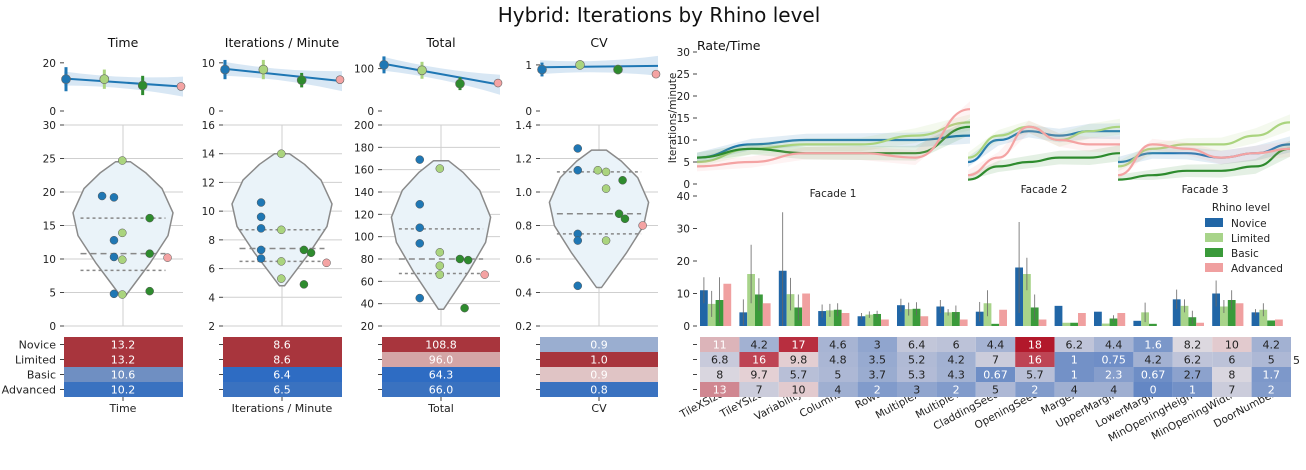 The image size is (1306, 470). Describe the element at coordinates (586, 226) in the screenshot. I see `violin-panel-3: 0.2 0.4 0.6 0.8 1.0 1.2 1.4` at that location.